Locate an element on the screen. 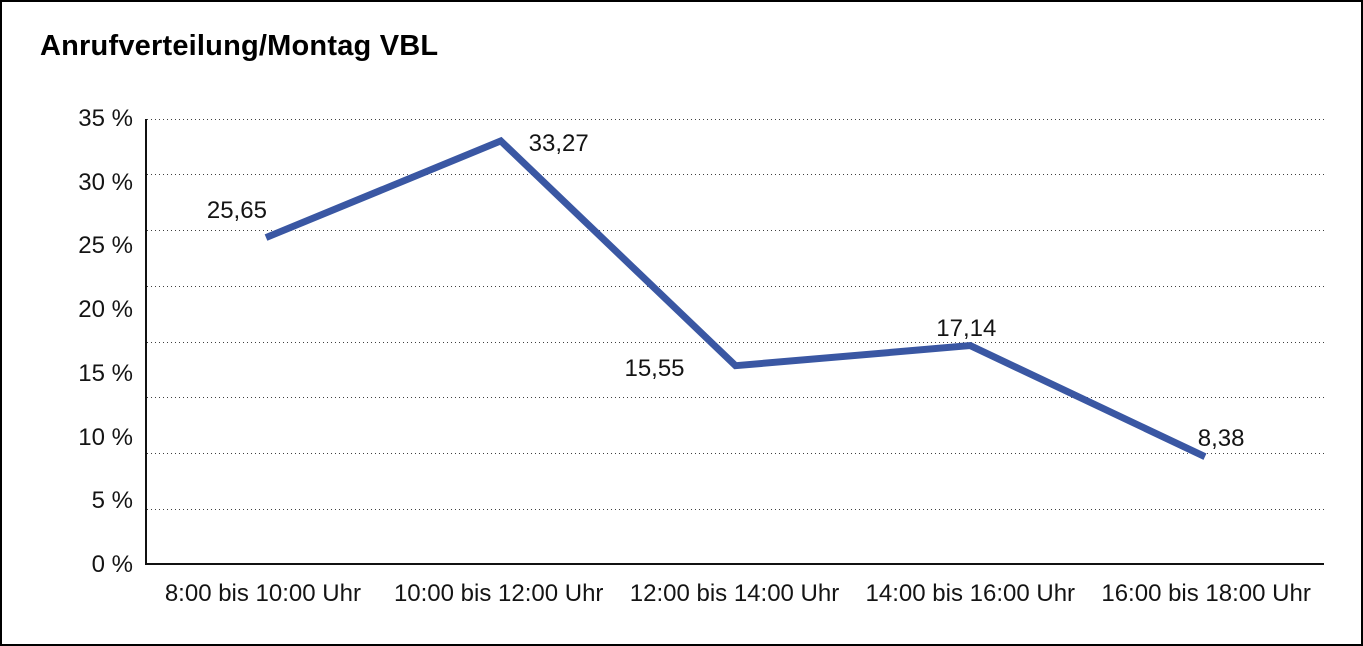 The height and width of the screenshot is (646, 1363). y-axis-tick-label: 15 % is located at coordinates (105, 373).